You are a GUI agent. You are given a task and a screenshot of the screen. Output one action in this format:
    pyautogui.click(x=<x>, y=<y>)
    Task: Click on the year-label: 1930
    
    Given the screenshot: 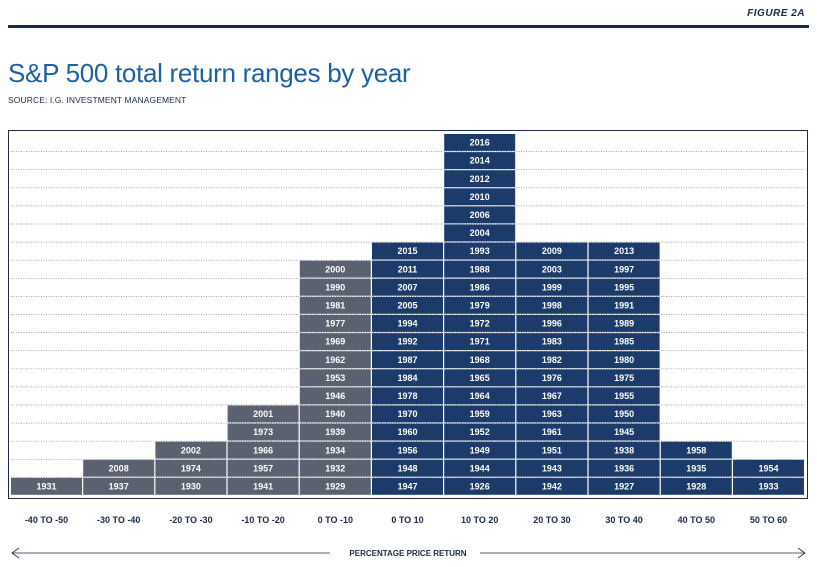 What is the action you would take?
    pyautogui.click(x=191, y=486)
    